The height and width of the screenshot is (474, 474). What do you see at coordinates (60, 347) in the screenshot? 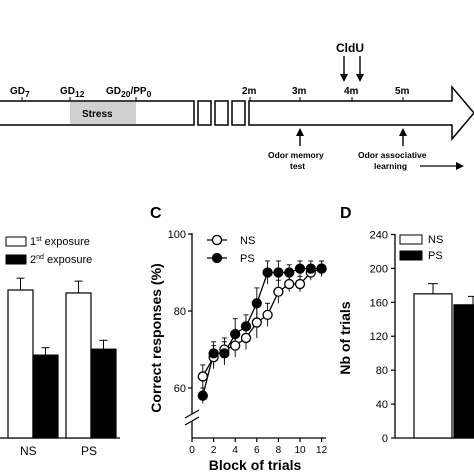
I see `panel-b: 1st exposure 2nd exposure NS PS * *` at bounding box center [60, 347].